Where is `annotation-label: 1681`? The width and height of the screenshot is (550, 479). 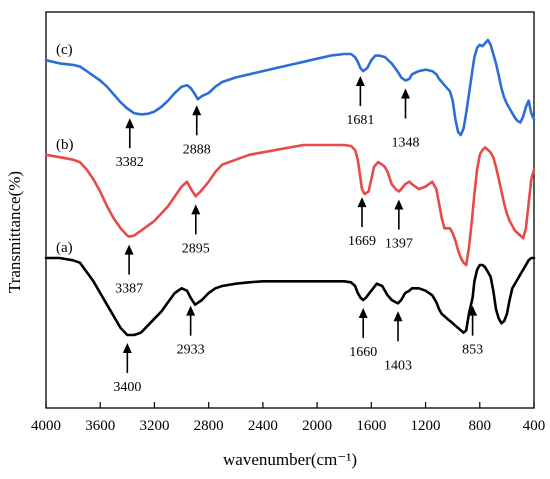 annotation-label: 1681 is located at coordinates (360, 120).